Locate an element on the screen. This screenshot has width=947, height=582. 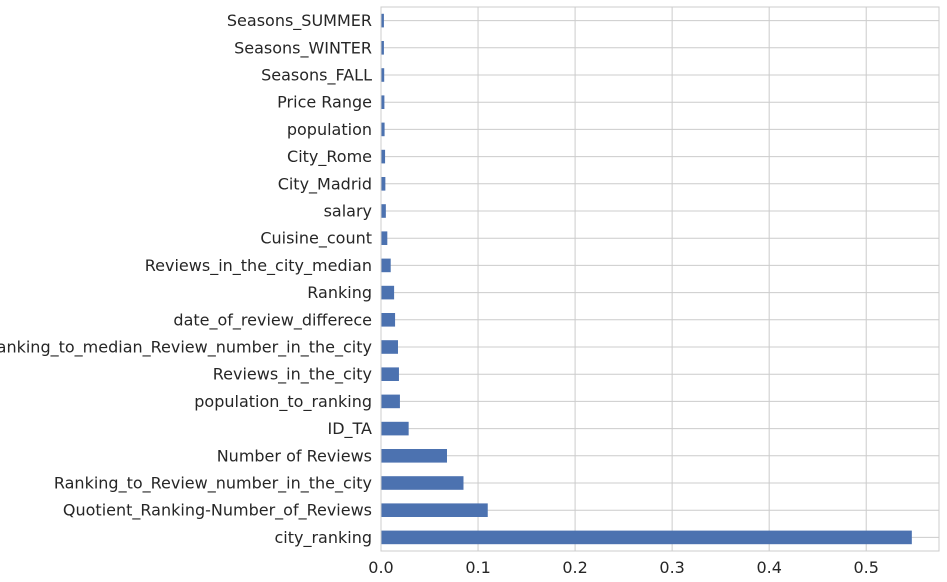
y-tick-label: date_of_review_differece is located at coordinates (272, 320).